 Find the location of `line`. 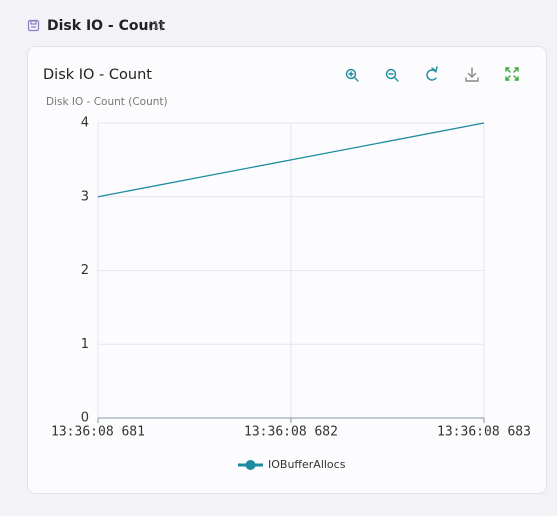

line is located at coordinates (291, 160).